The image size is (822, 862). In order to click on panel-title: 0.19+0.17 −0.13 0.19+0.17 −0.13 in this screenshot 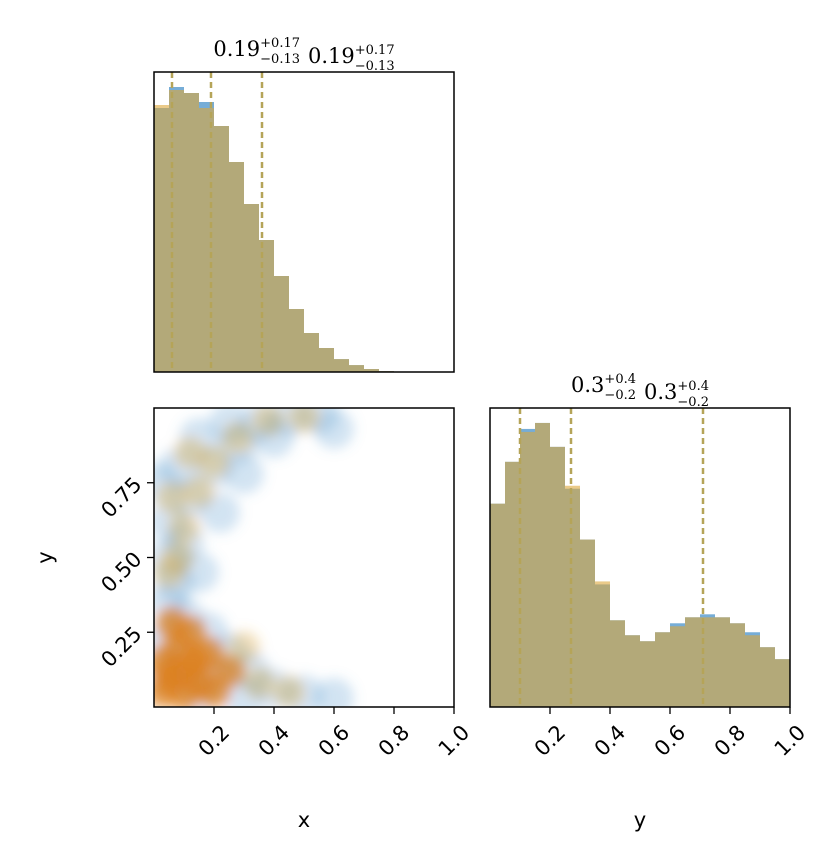, I will do `click(303, 55)`.